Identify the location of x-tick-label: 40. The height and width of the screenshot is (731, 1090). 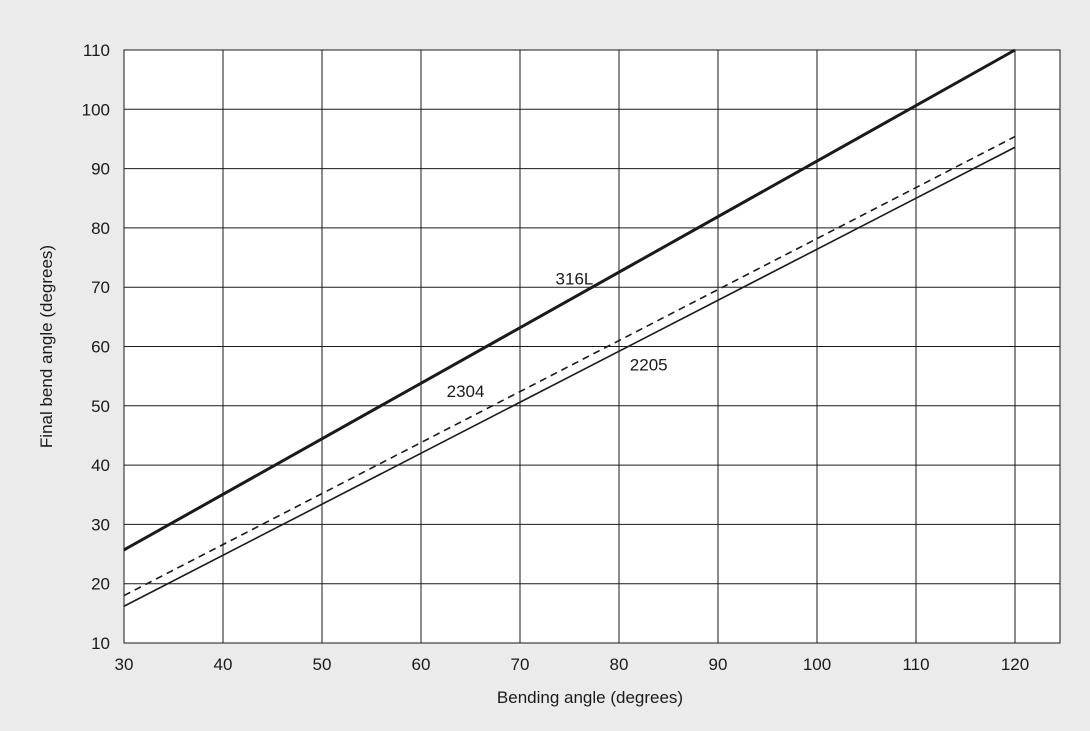
(223, 664).